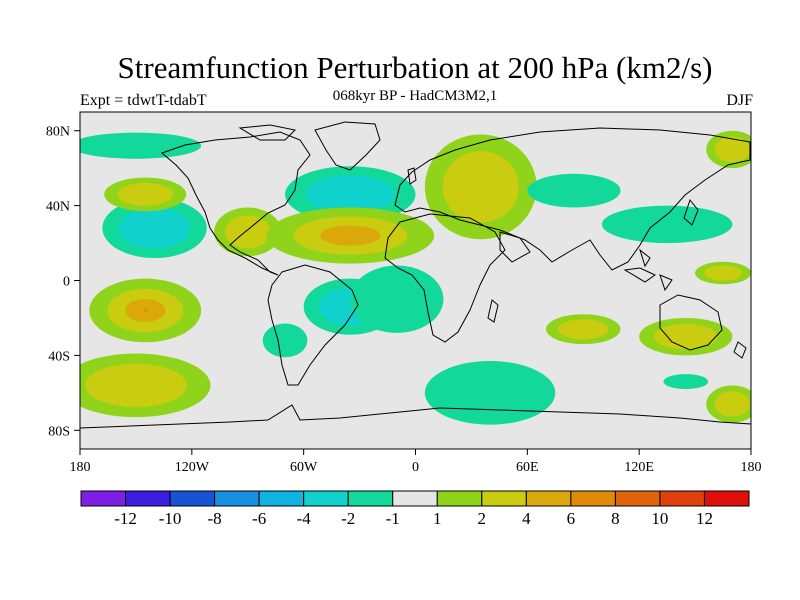 The width and height of the screenshot is (800, 600). What do you see at coordinates (215, 518) in the screenshot?
I see `colorbar-label: -8` at bounding box center [215, 518].